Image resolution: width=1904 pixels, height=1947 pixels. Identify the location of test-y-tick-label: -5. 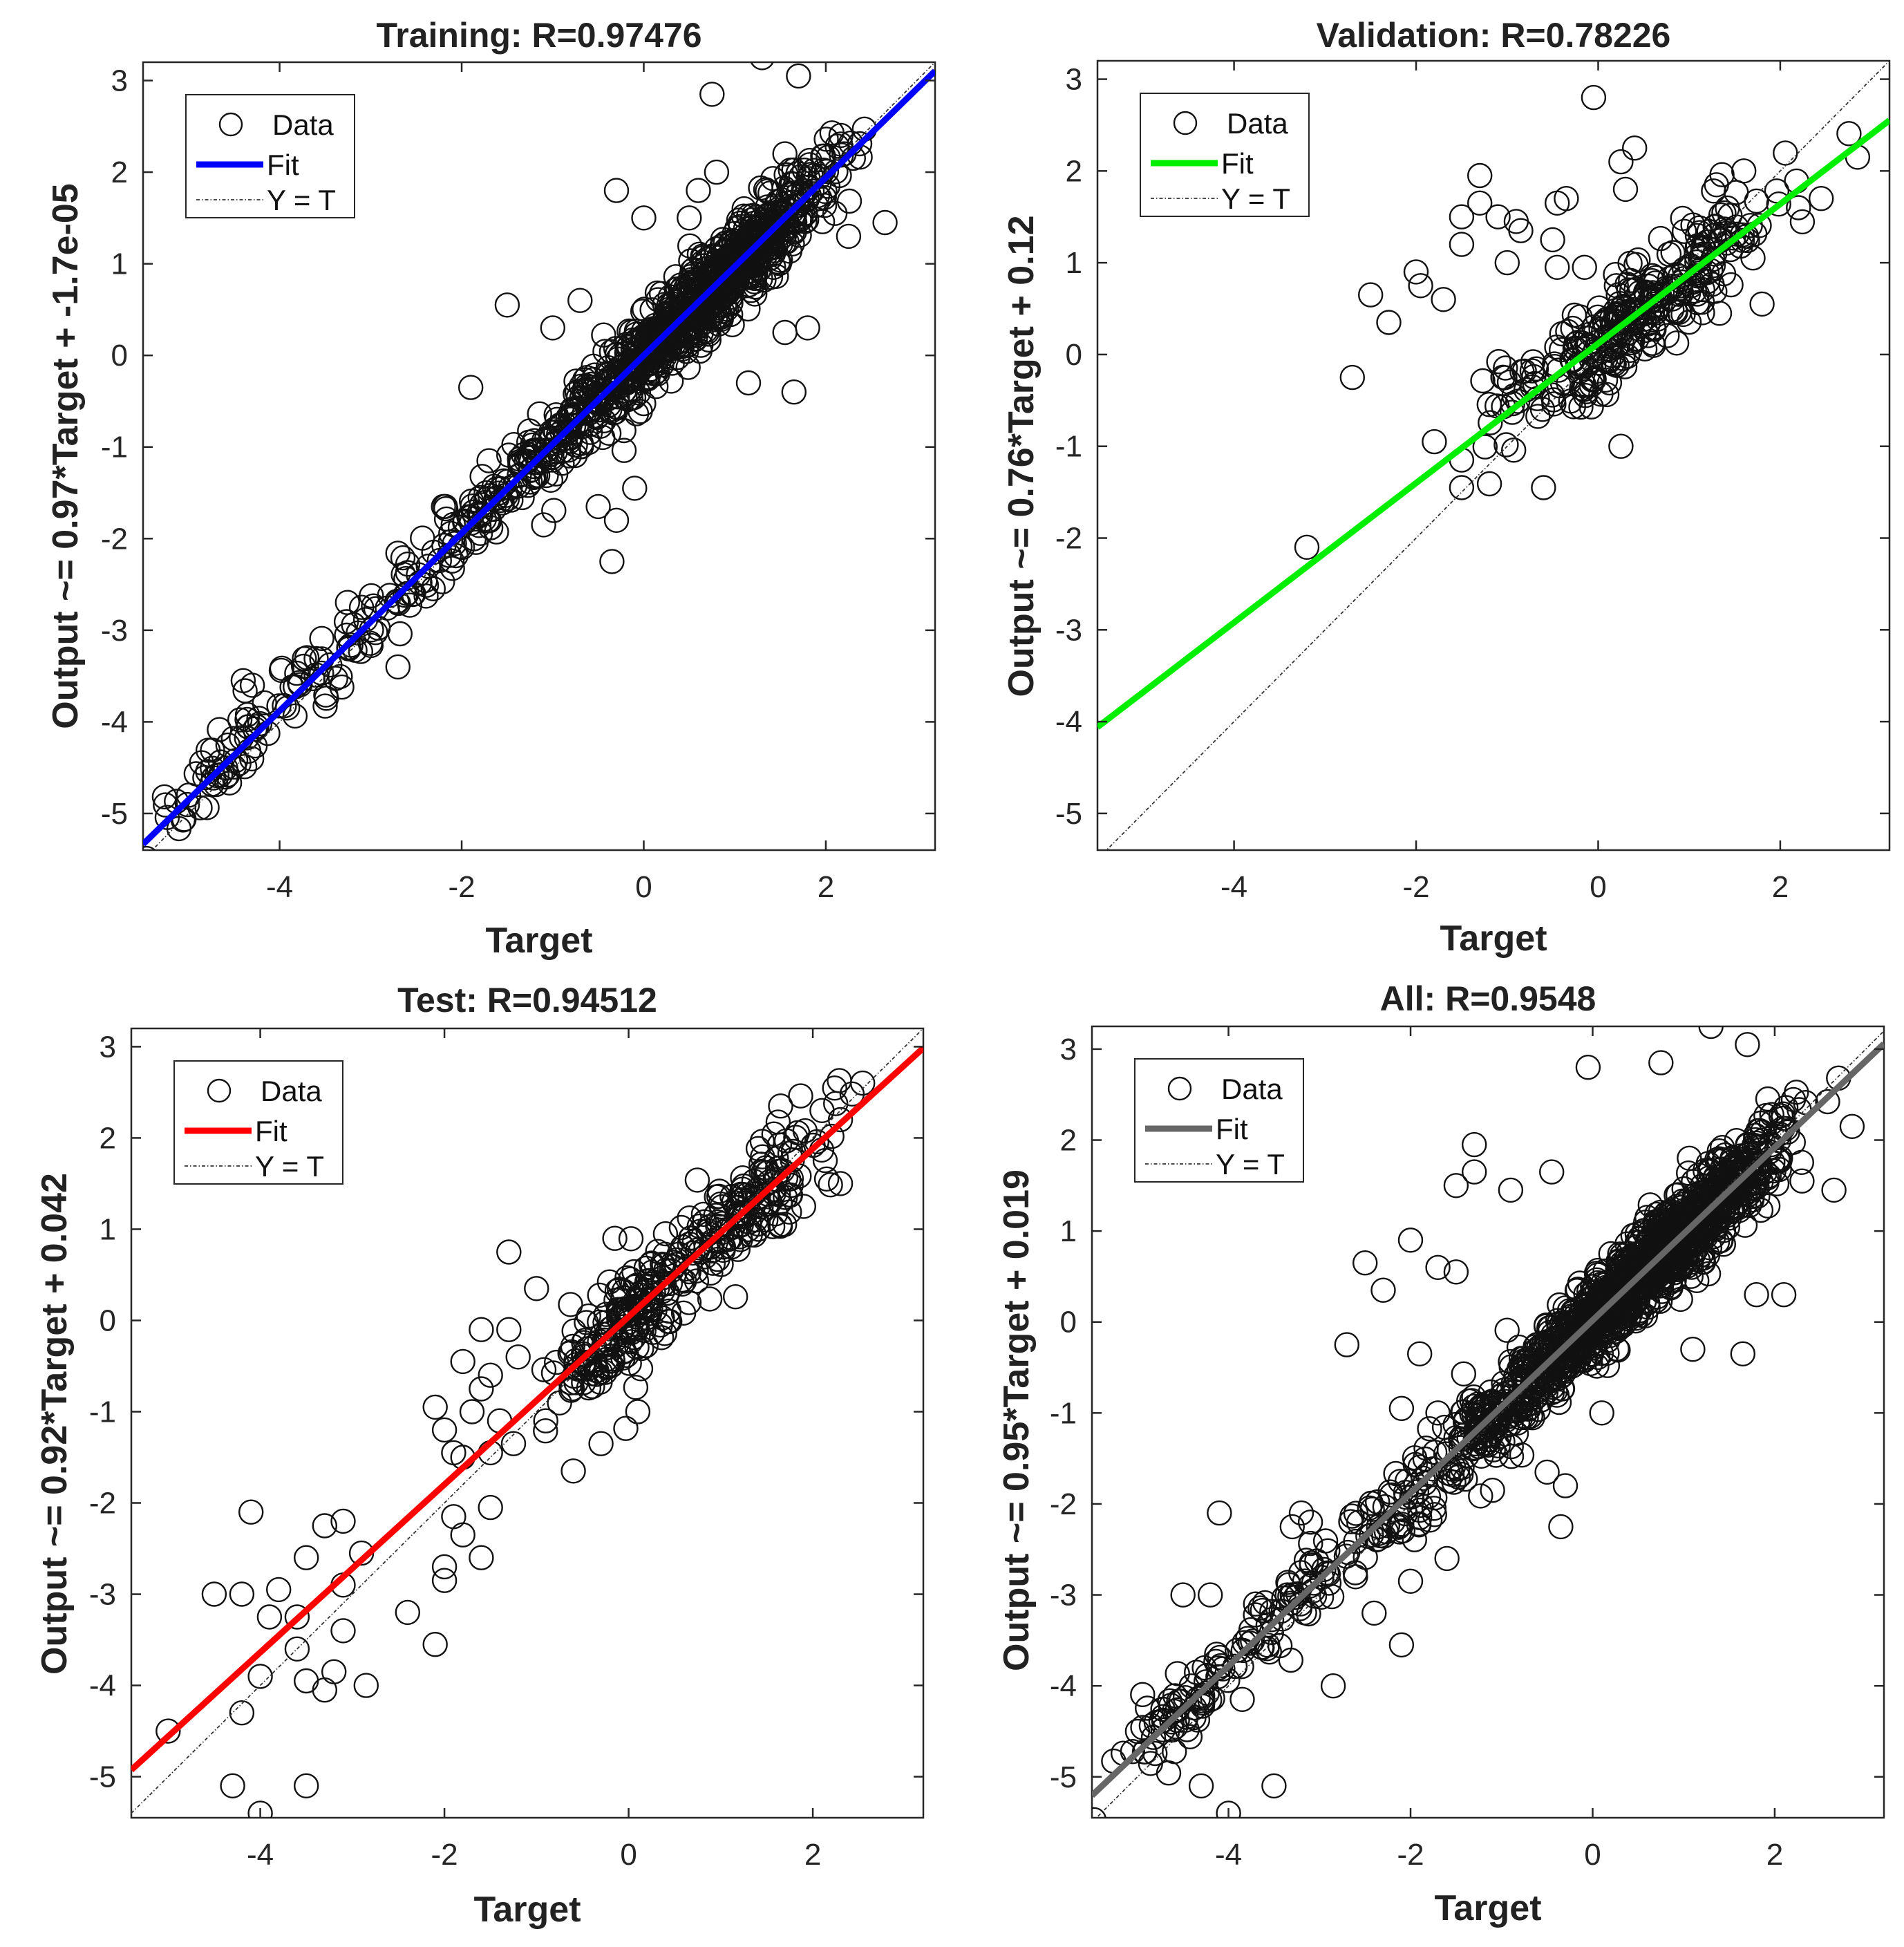
(103, 1777).